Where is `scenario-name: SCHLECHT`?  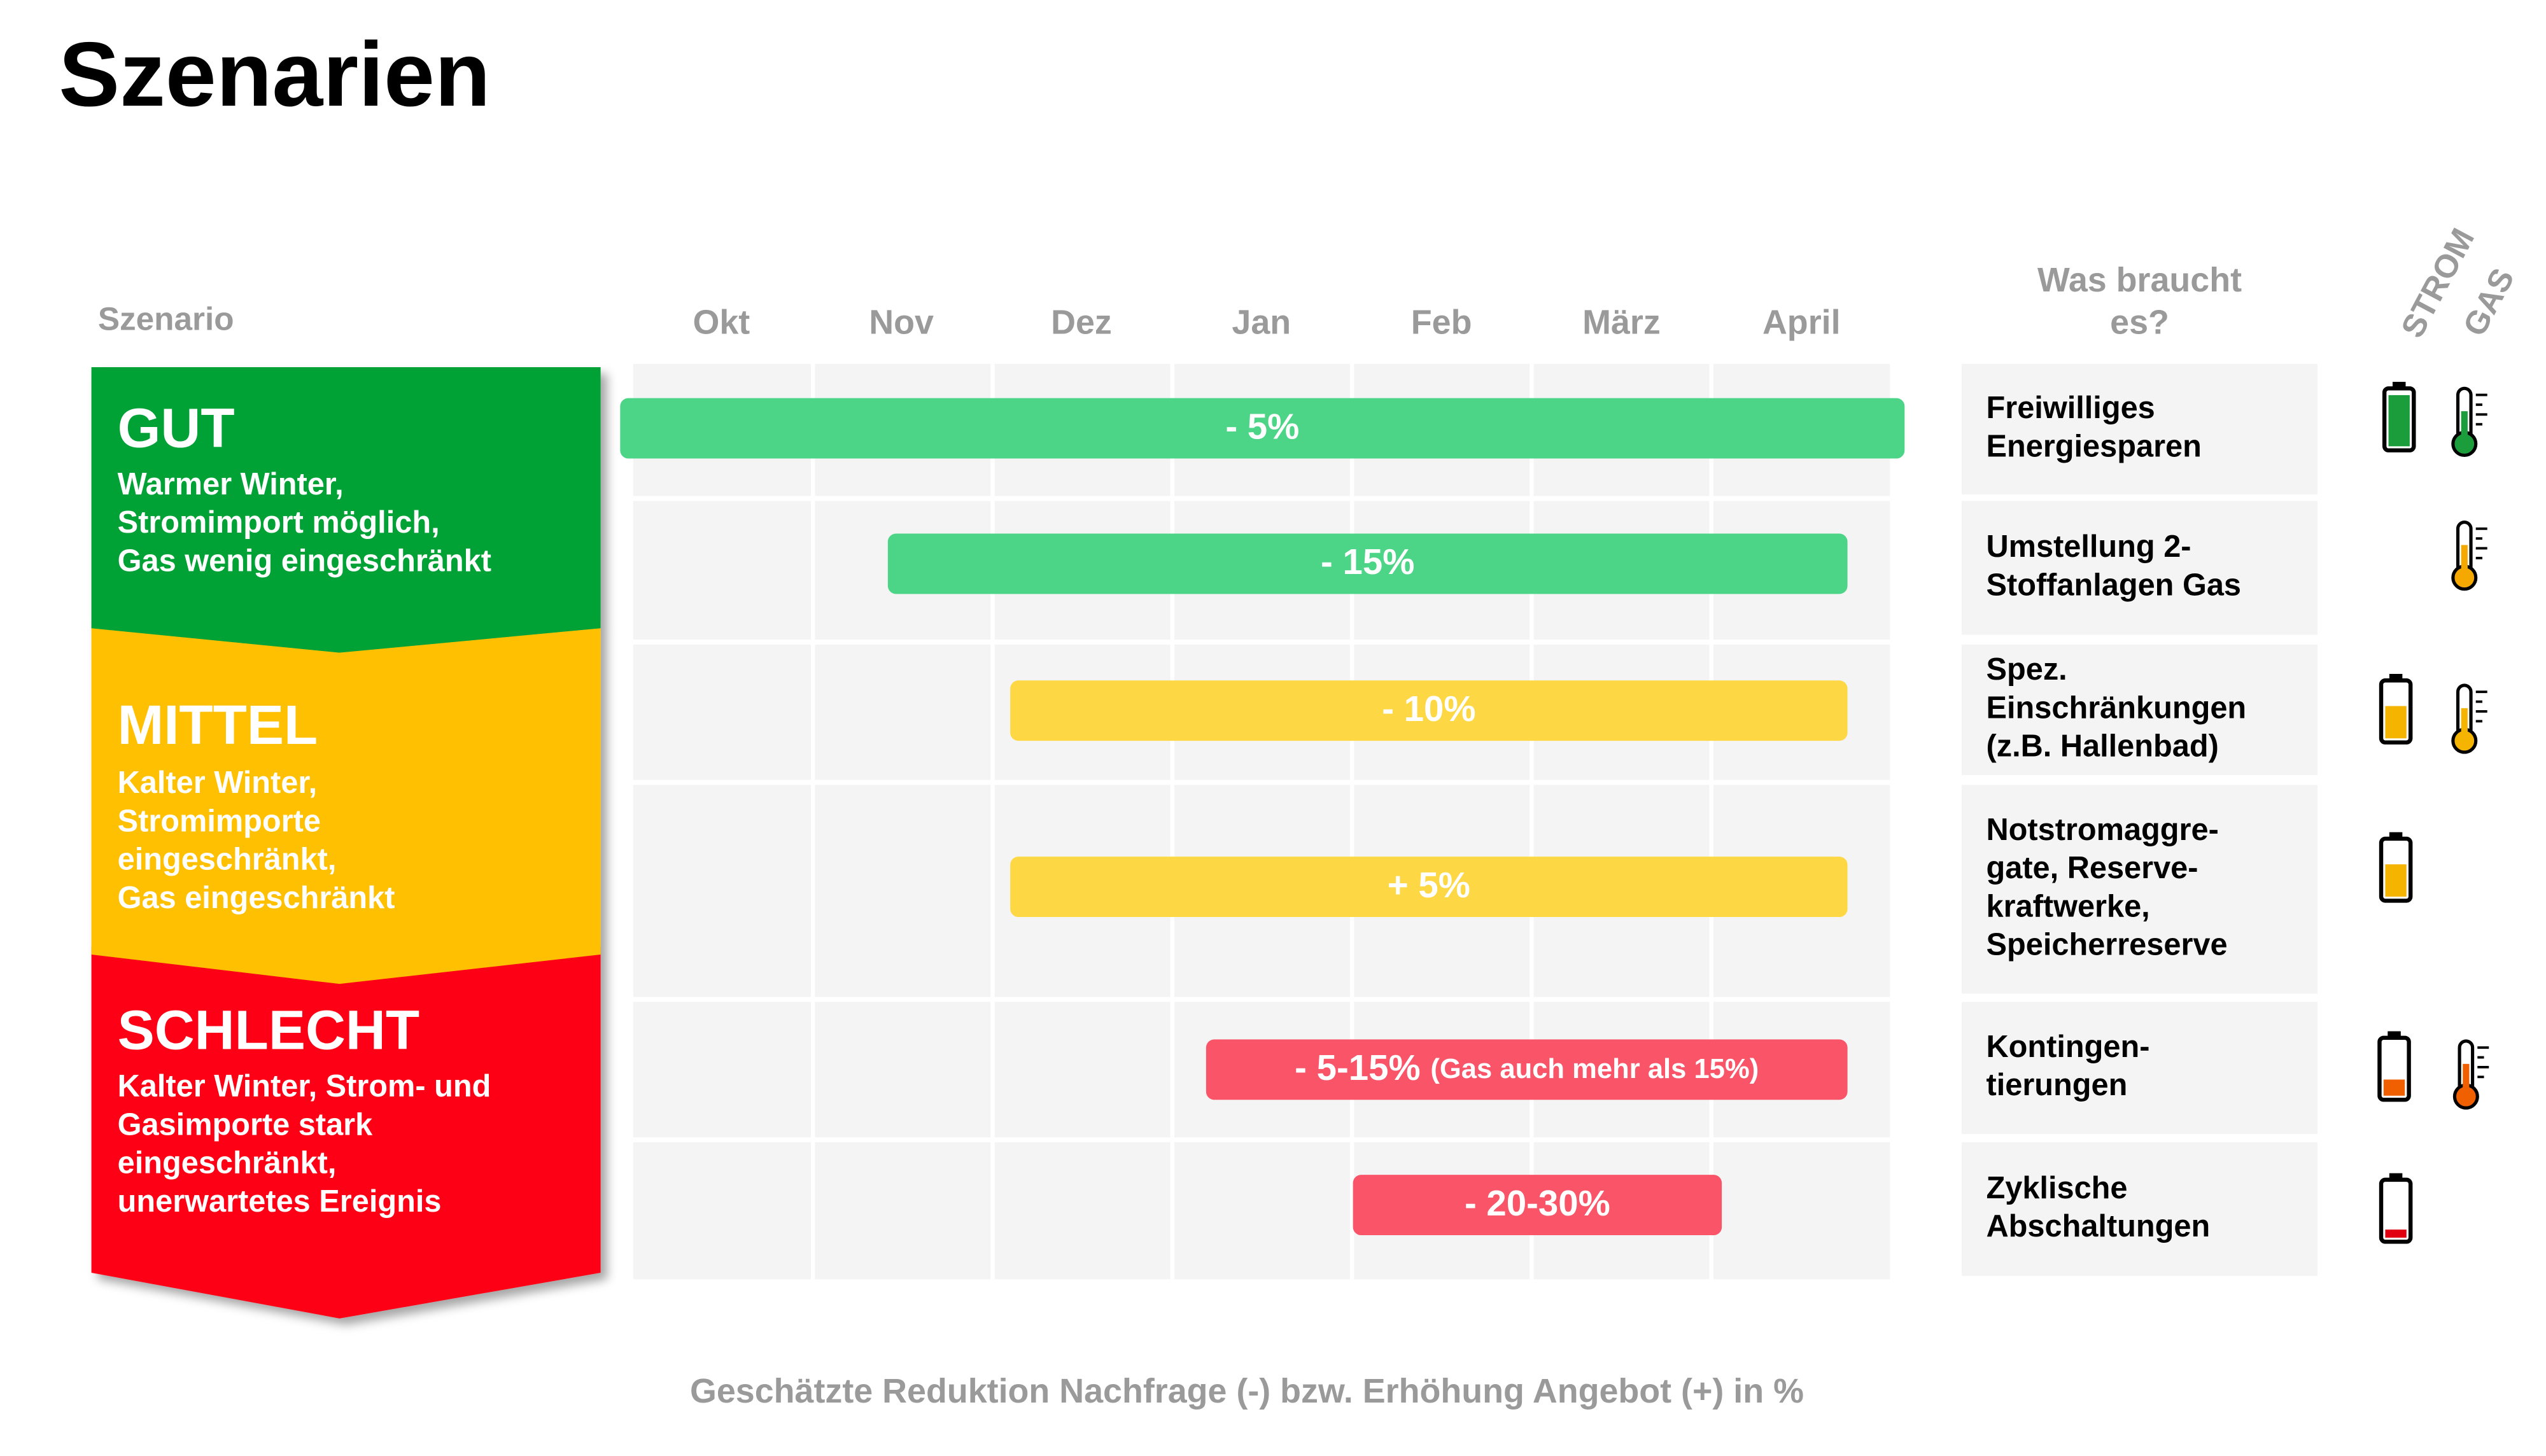 scenario-name: SCHLECHT is located at coordinates (269, 1030).